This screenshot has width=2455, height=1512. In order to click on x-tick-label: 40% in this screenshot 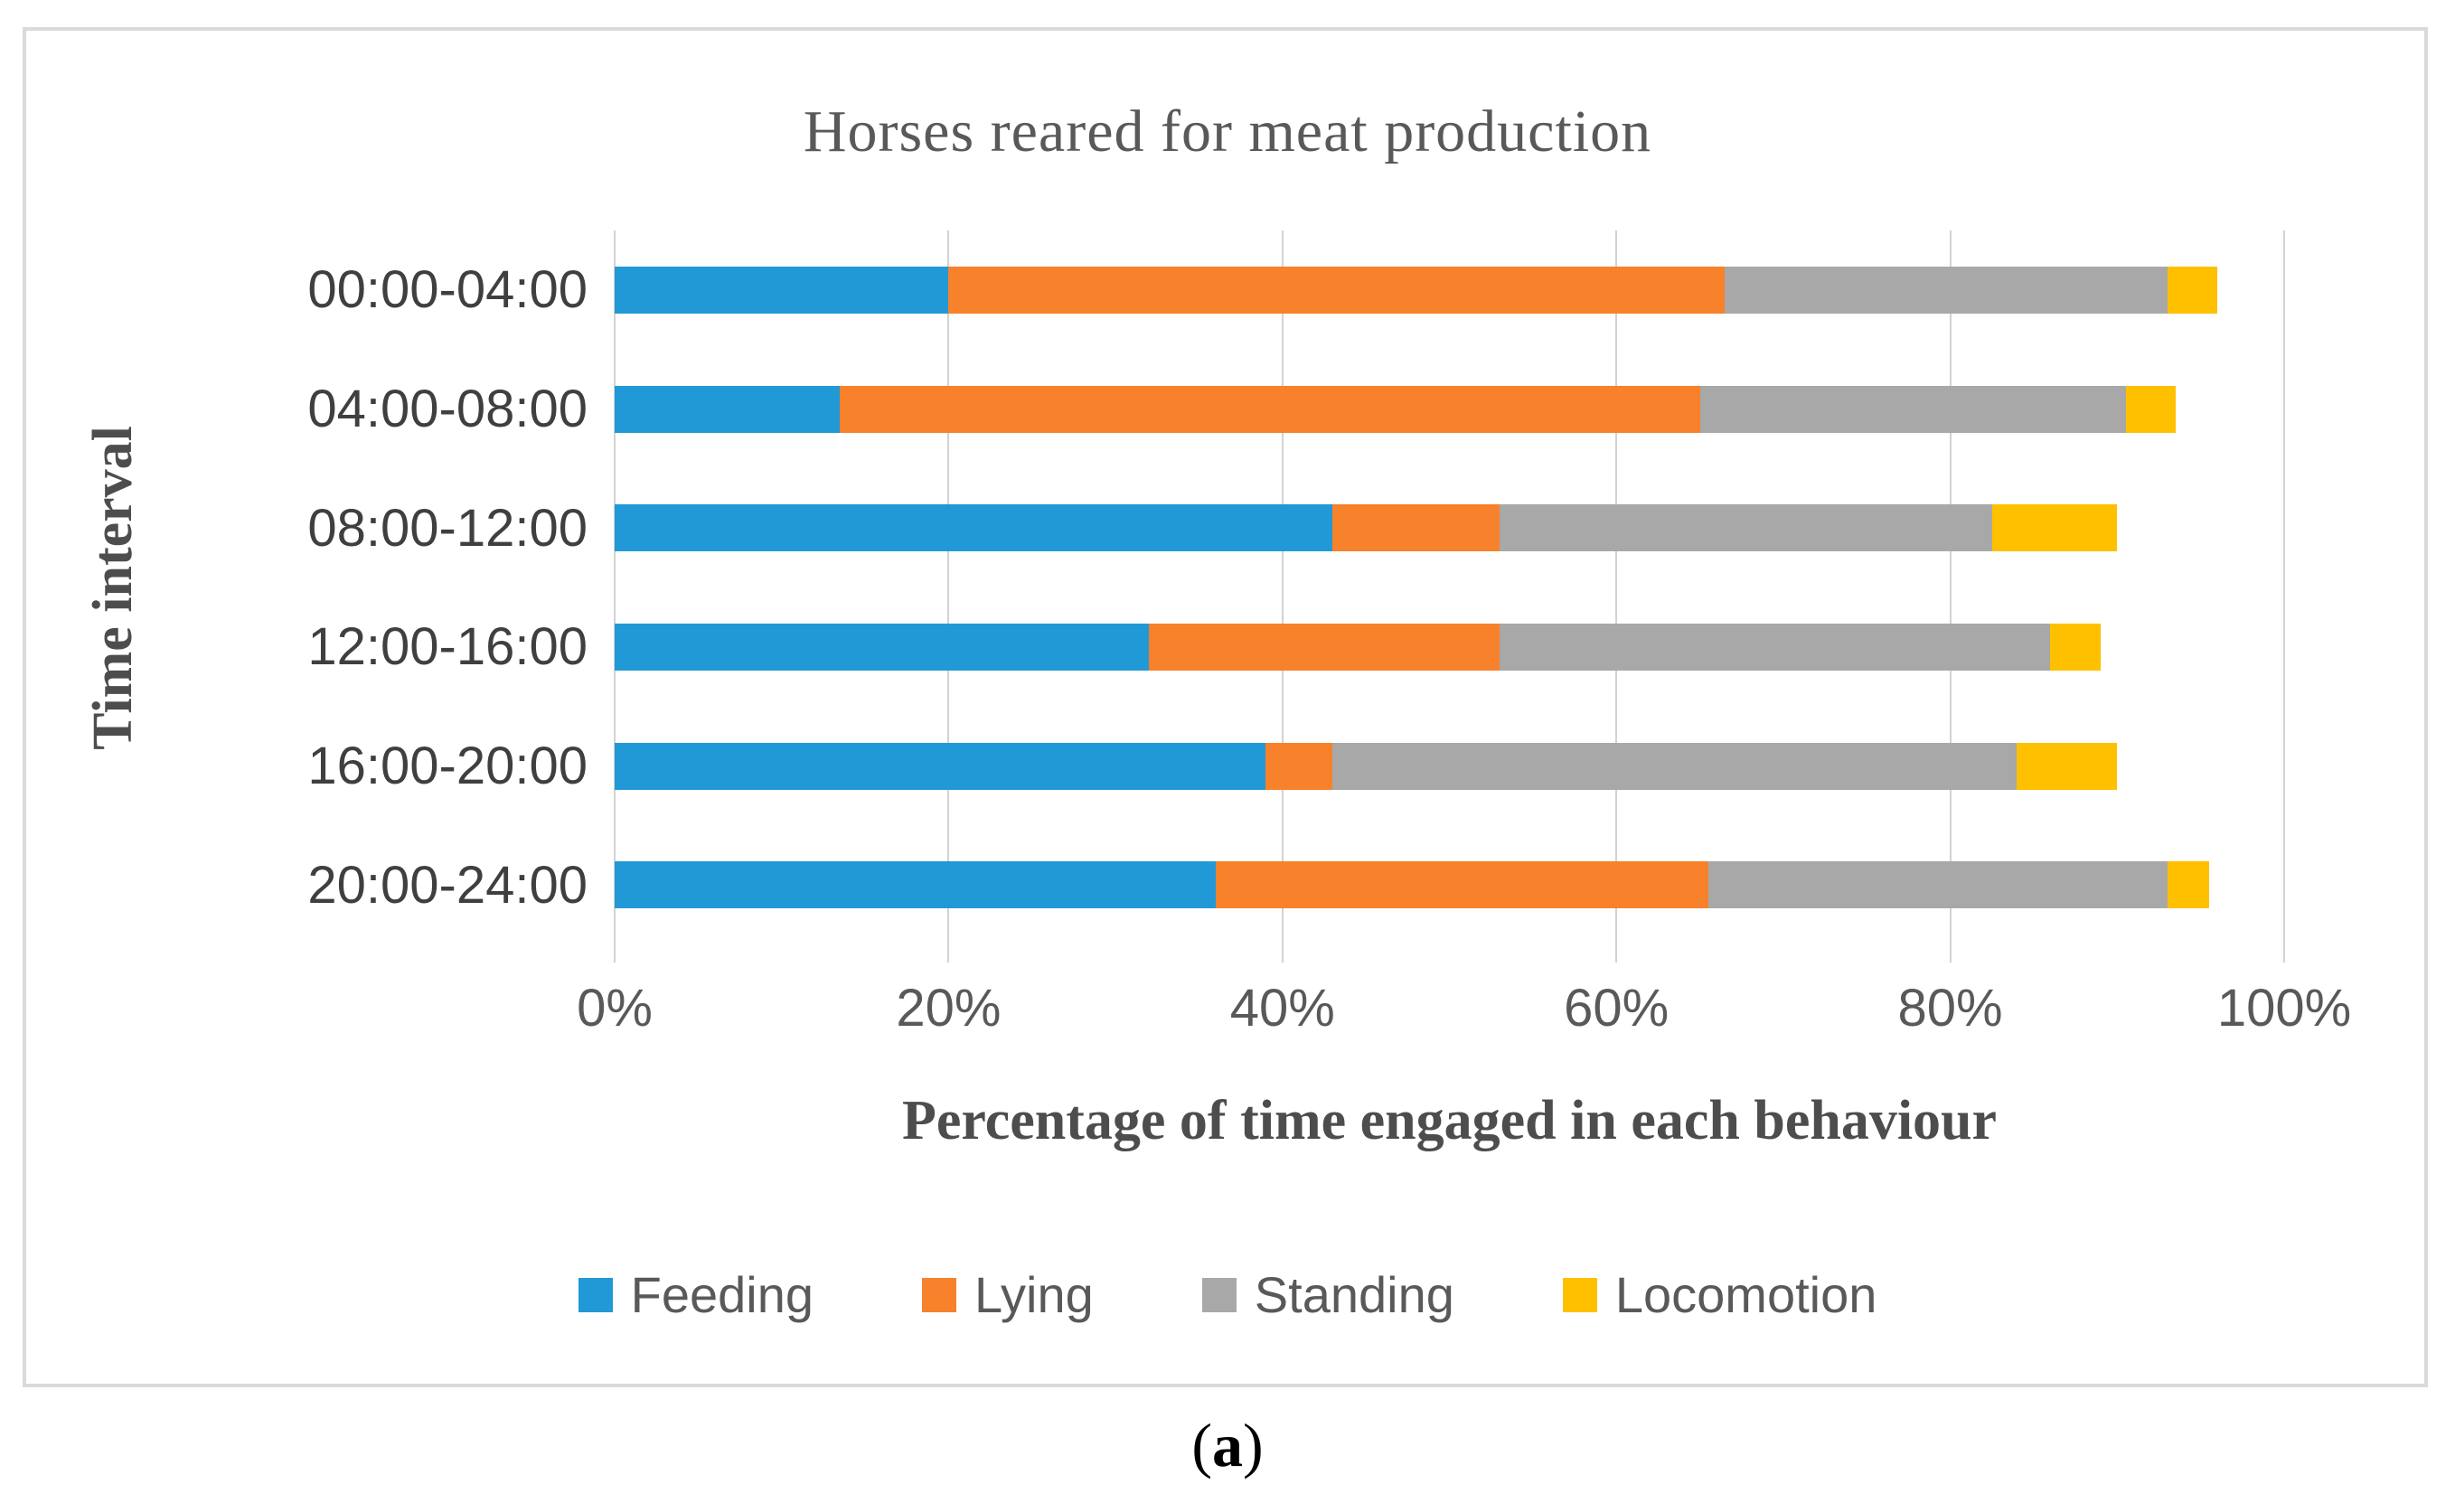, I will do `click(1282, 1008)`.